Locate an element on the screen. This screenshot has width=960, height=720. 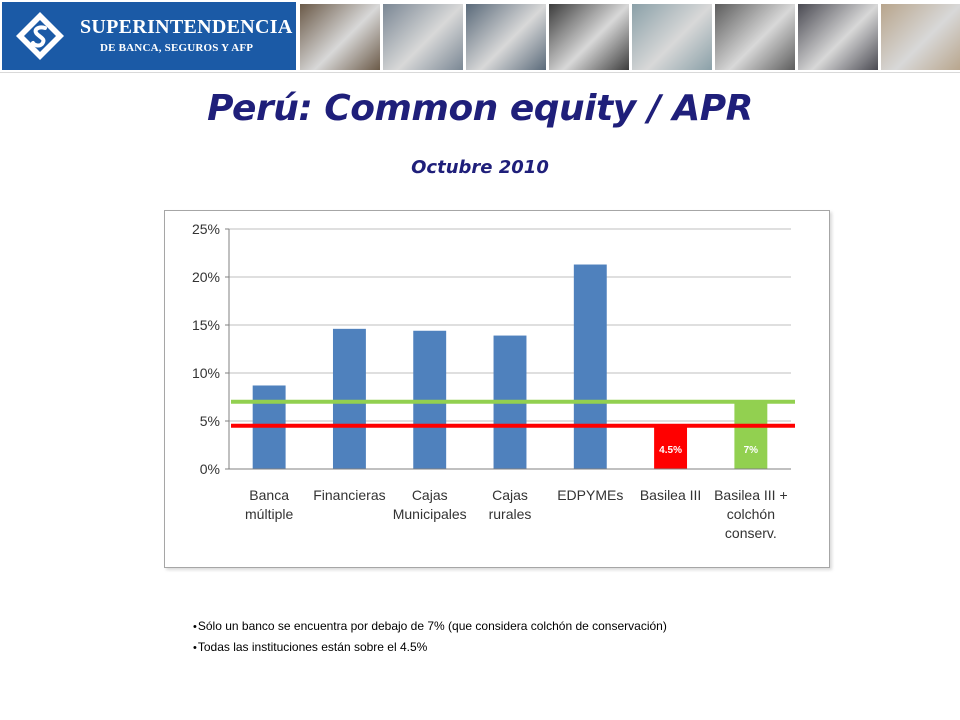
photo-signing-document-icon is located at coordinates (920, 37).